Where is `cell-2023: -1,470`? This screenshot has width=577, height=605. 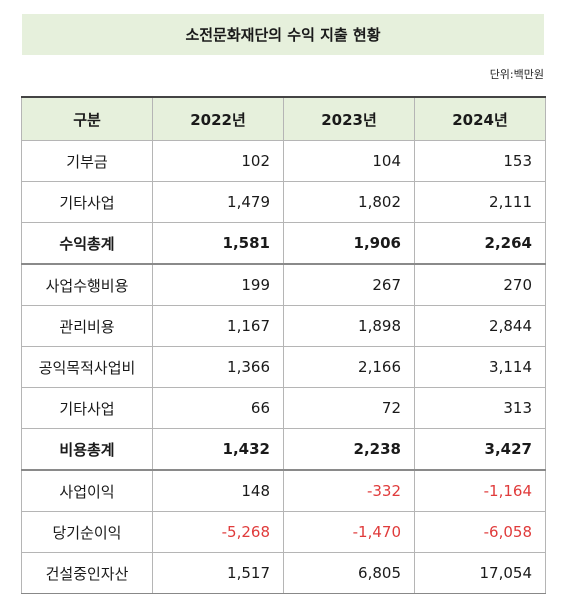
cell-2023: -1,470 is located at coordinates (349, 532).